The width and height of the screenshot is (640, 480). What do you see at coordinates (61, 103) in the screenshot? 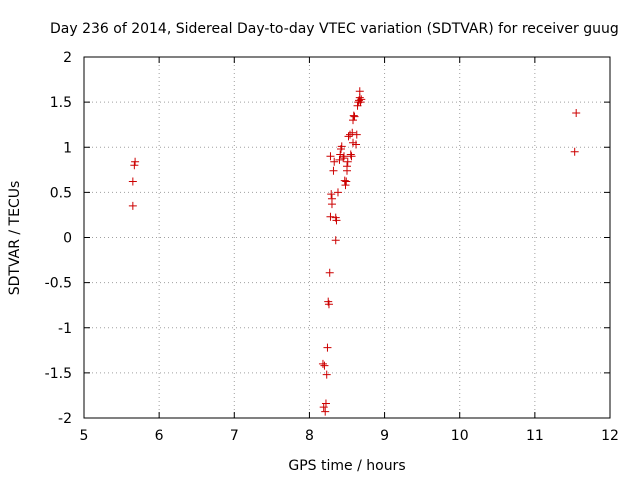
I see `y-tick-label: 1.5` at bounding box center [61, 103].